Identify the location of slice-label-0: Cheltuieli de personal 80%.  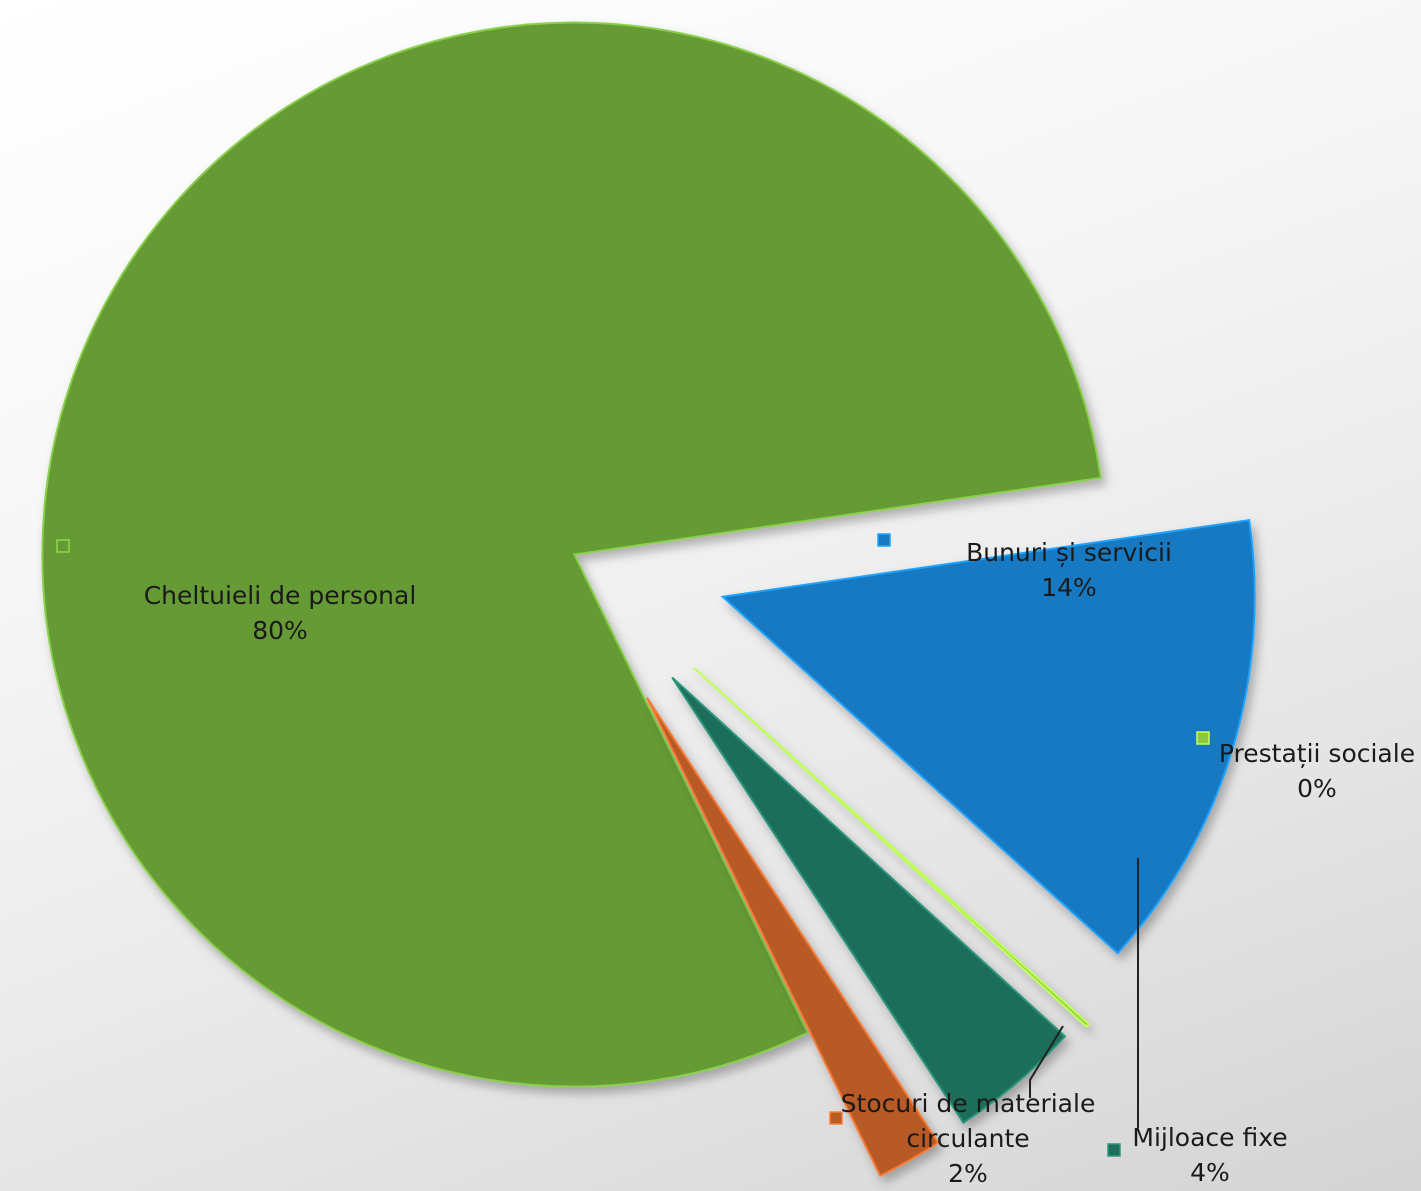
(280, 613).